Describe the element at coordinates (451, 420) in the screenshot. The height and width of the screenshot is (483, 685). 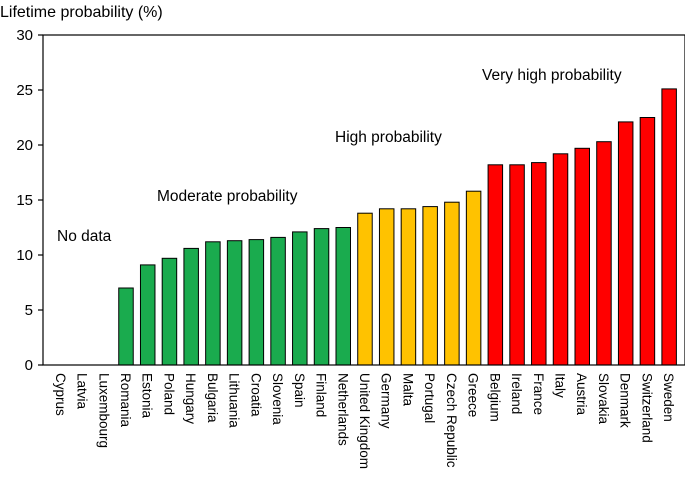
I see `x-category-label: Czech Republic` at that location.